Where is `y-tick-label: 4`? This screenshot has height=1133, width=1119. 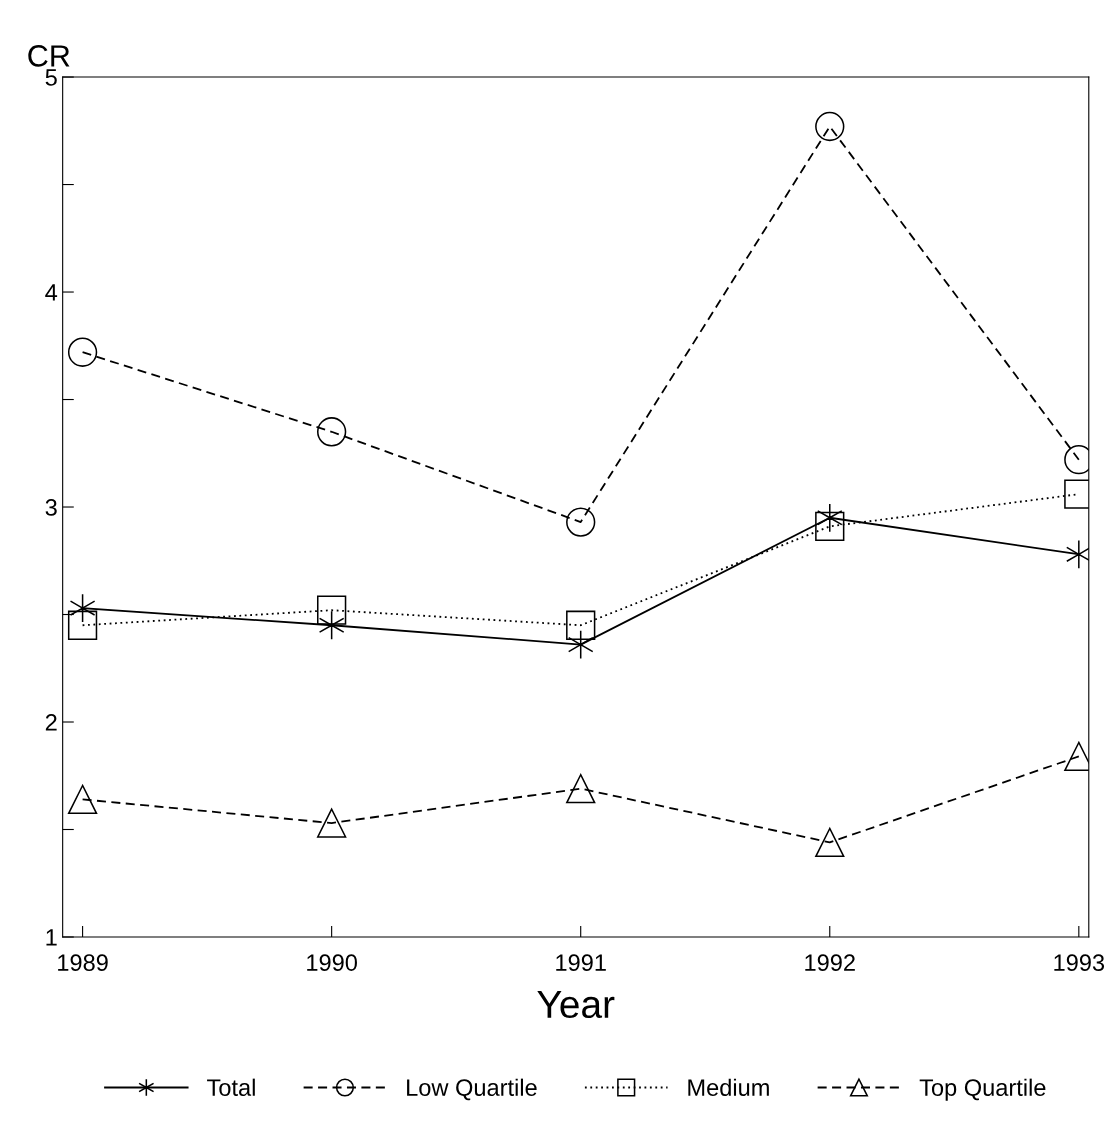 y-tick-label: 4 is located at coordinates (51, 292).